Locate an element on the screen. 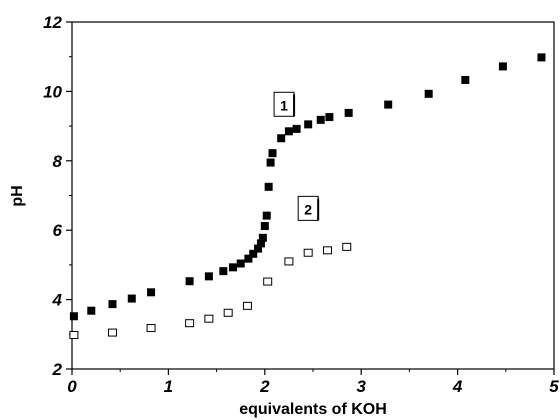 This screenshot has height=420, width=560. y-tick-label: 8 is located at coordinates (58, 161).